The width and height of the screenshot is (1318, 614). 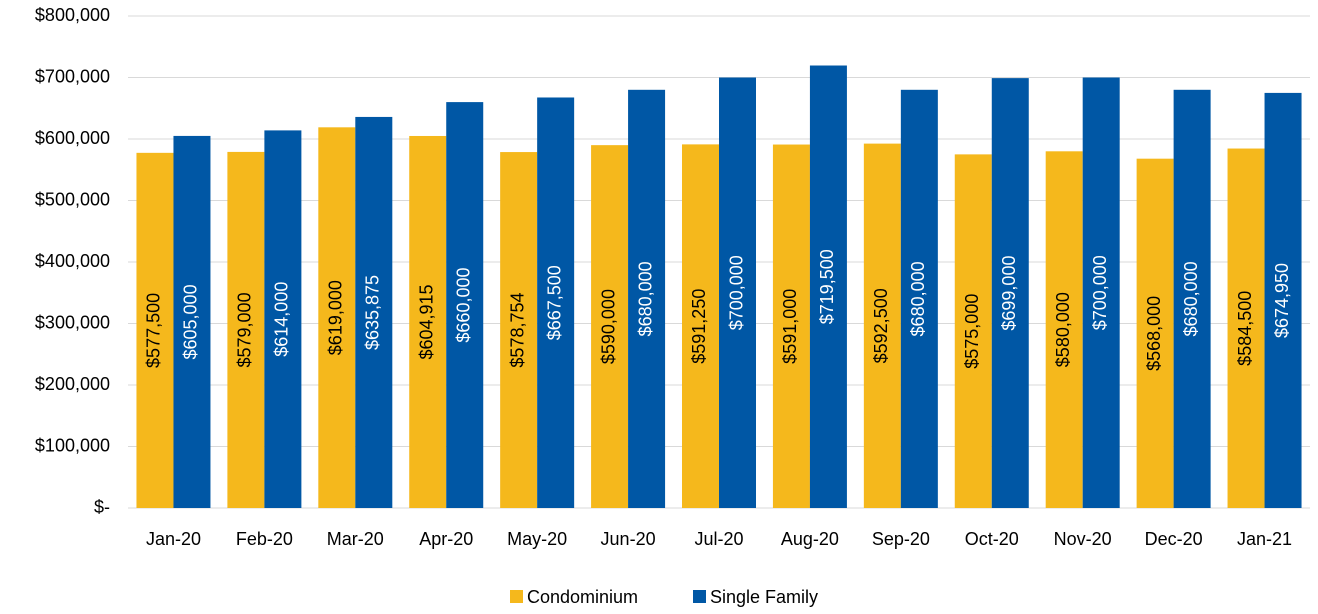 What do you see at coordinates (582, 597) in the screenshot?
I see `legend-label: Condominium` at bounding box center [582, 597].